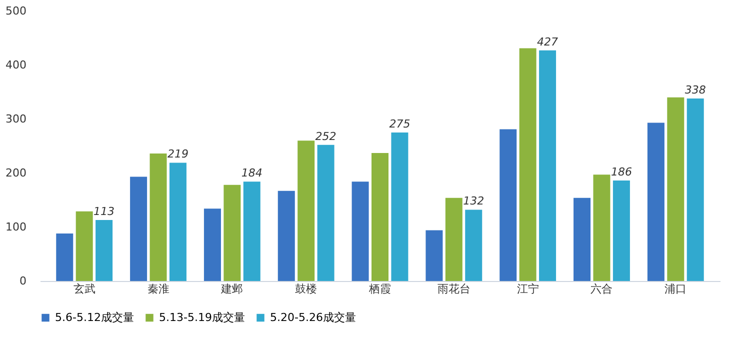 The height and width of the screenshot is (344, 740). I want to click on legend-label: 5.6-5.12成交量, so click(94, 317).